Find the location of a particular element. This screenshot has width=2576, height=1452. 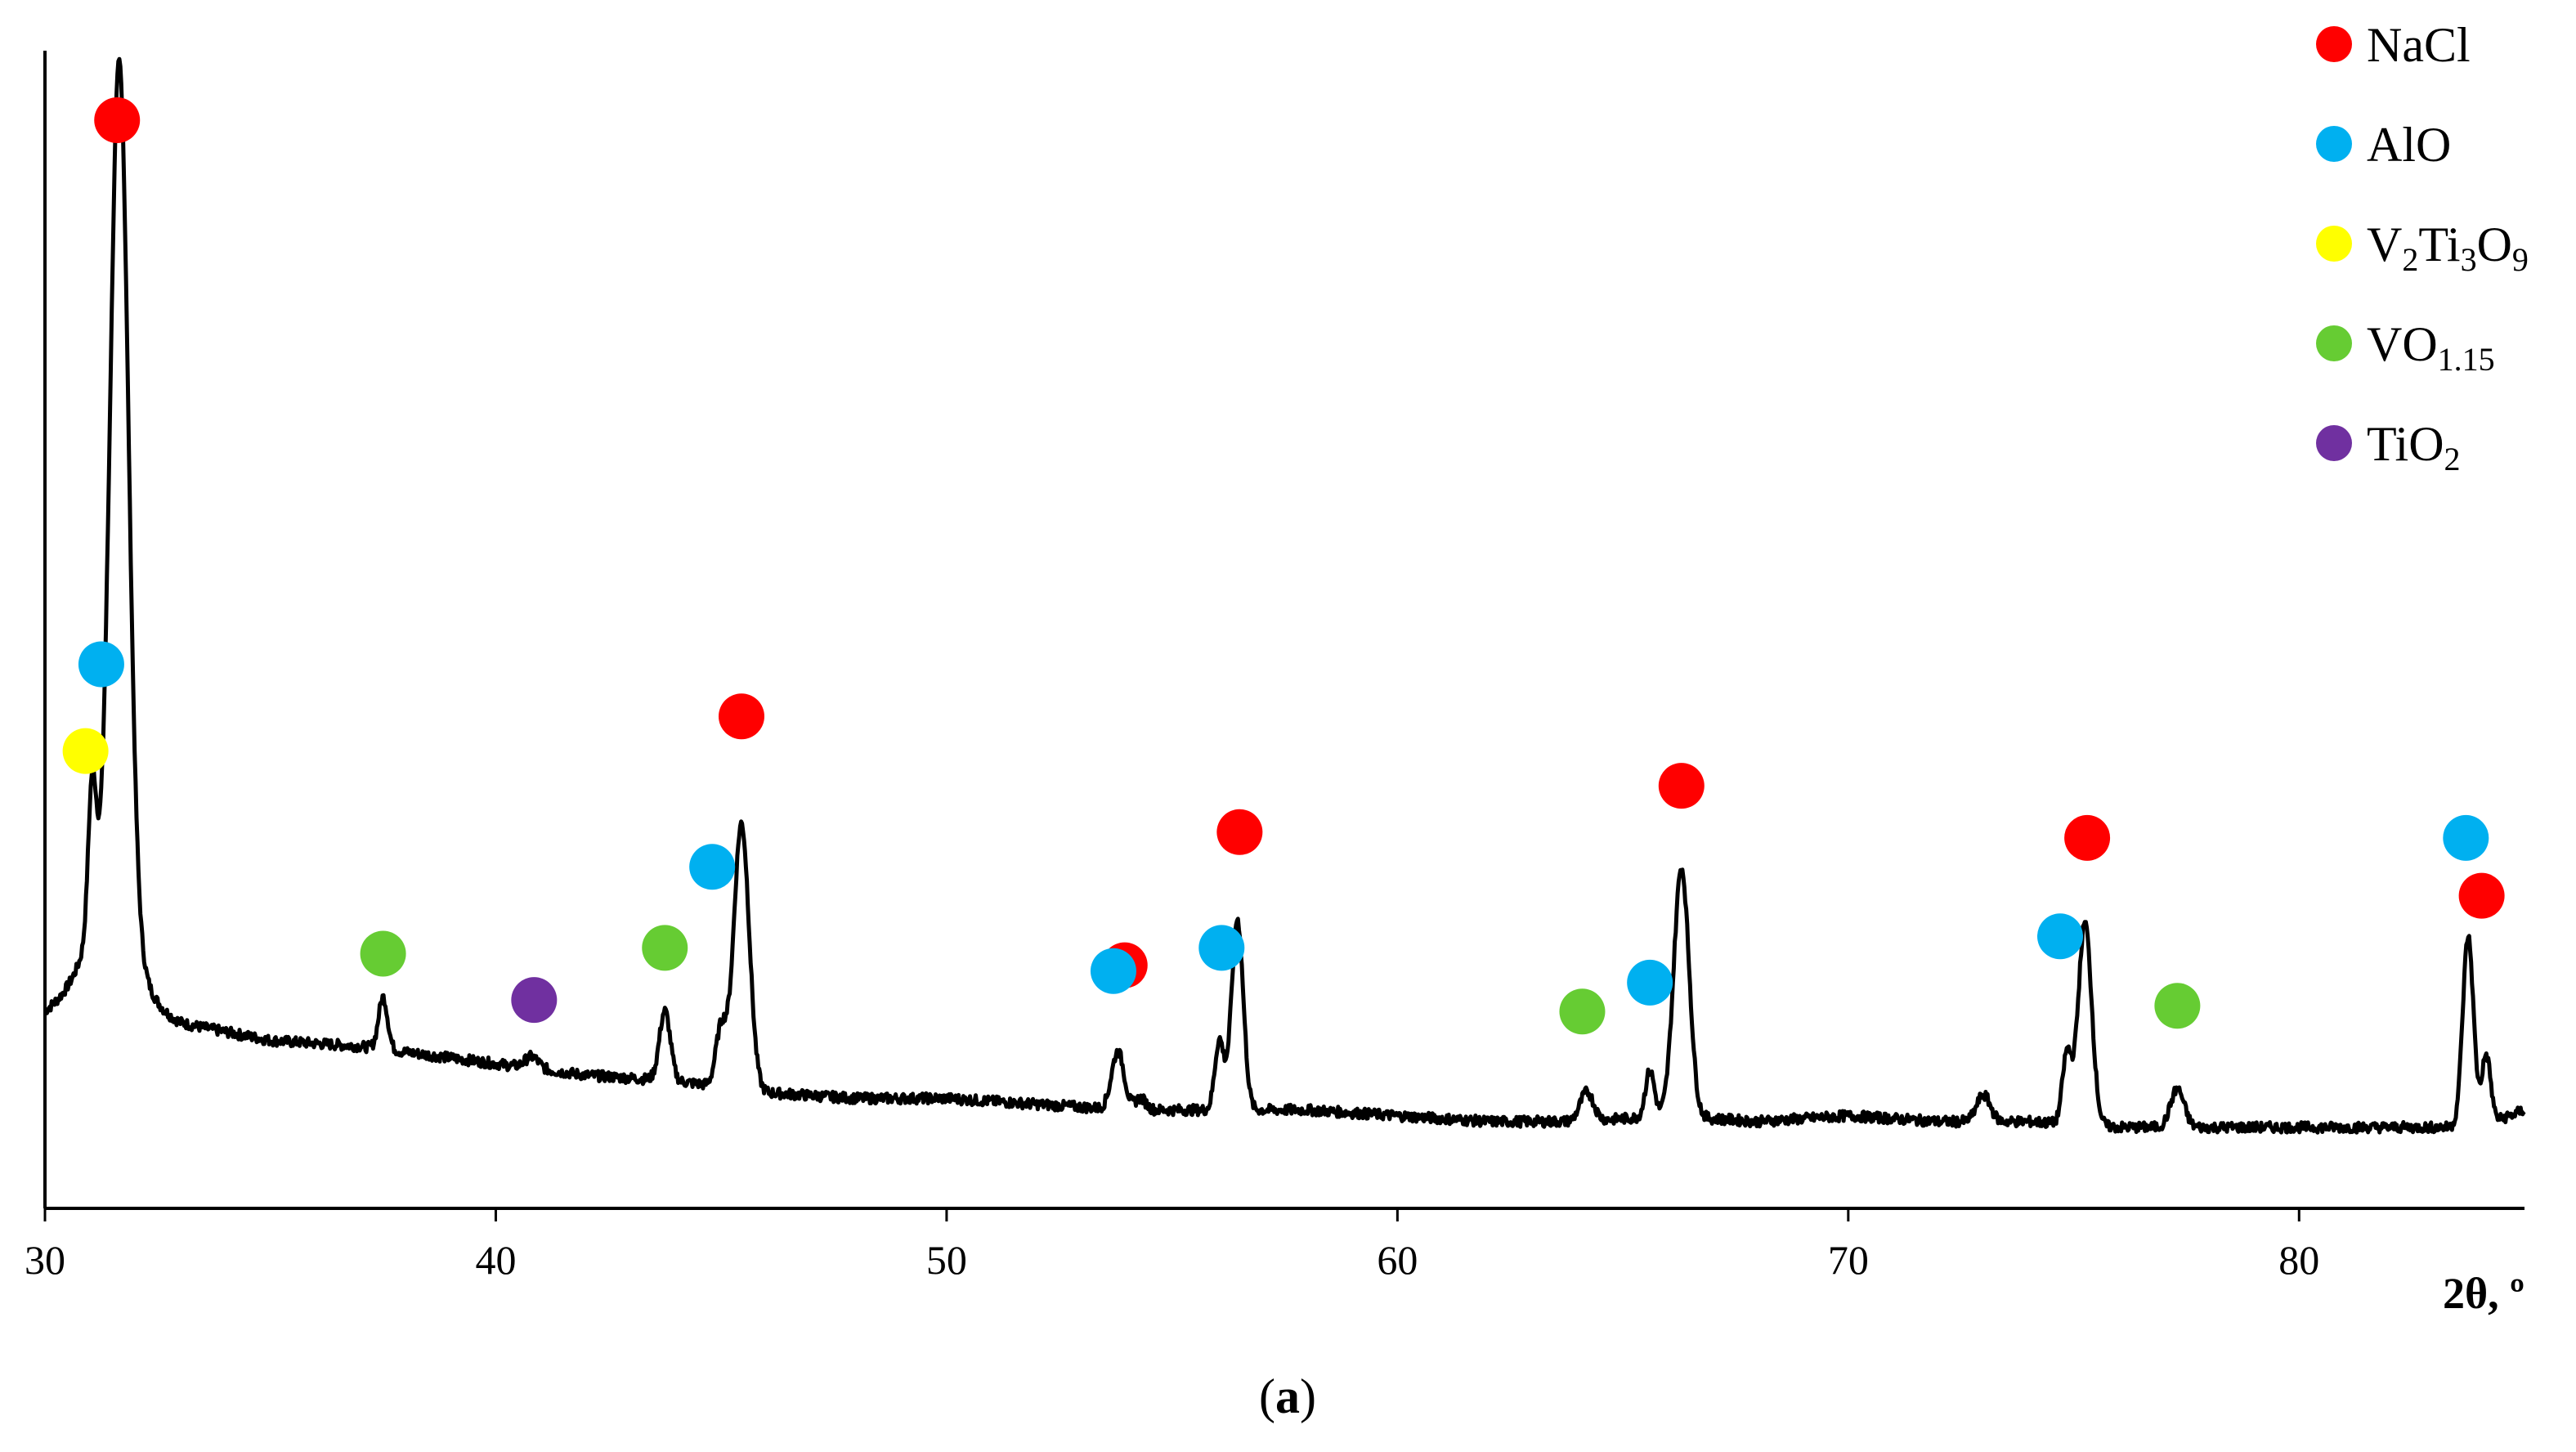

legend-label: NaCl is located at coordinates (2419, 45).